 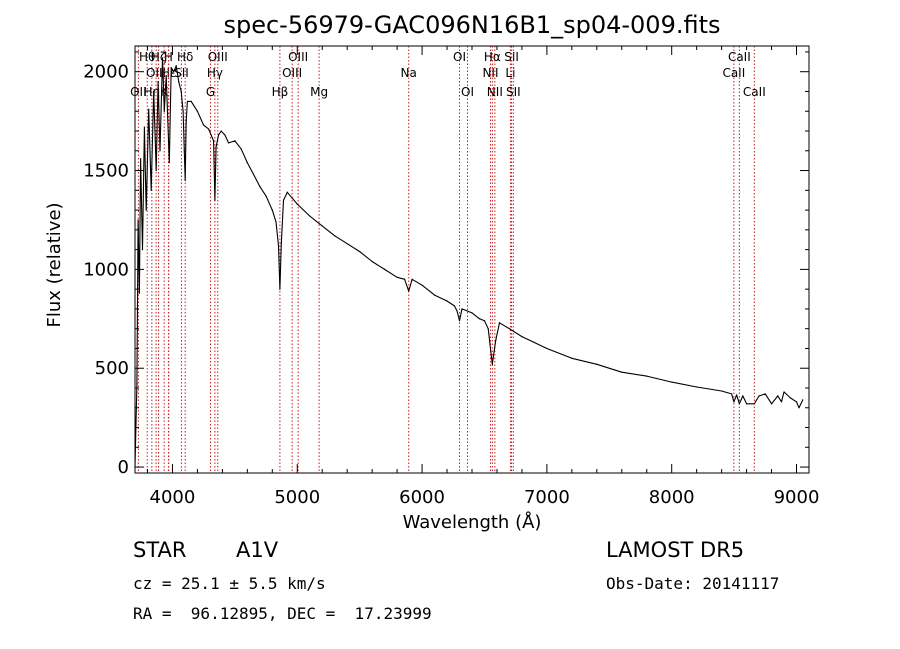 I want to click on chart-title: spec-56979-GAC096N16B1_sp04-009.fits, so click(x=471, y=25).